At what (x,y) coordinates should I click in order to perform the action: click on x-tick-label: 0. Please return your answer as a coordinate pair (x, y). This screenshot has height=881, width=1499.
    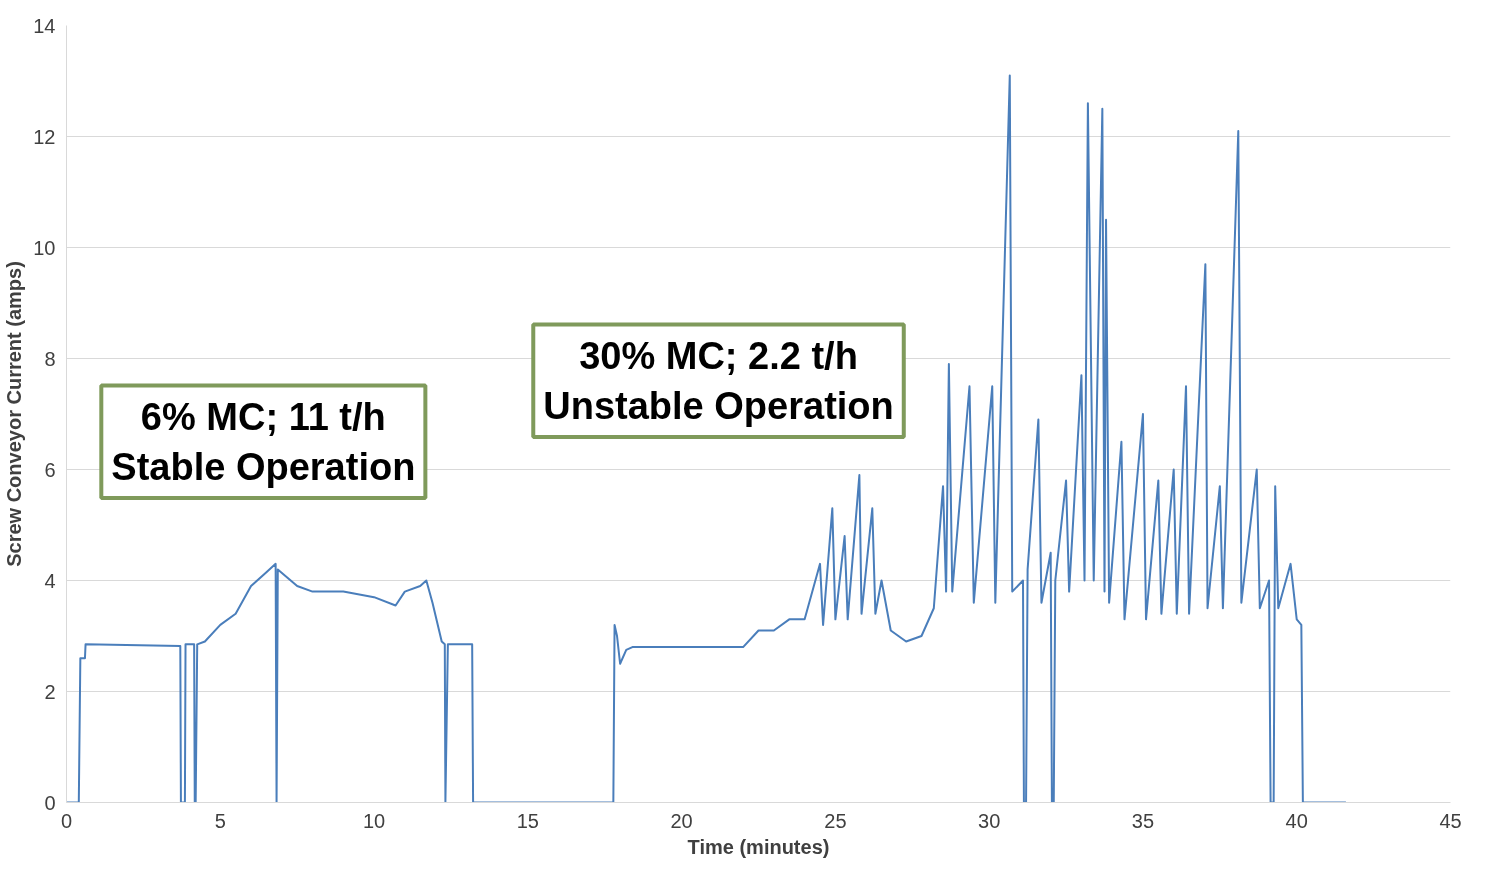
    Looking at the image, I should click on (66, 820).